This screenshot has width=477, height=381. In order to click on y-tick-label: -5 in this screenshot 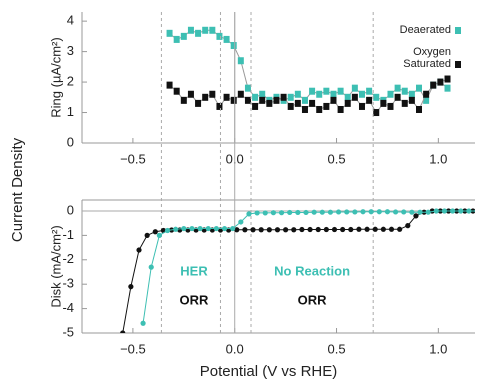, I will do `click(68, 331)`.